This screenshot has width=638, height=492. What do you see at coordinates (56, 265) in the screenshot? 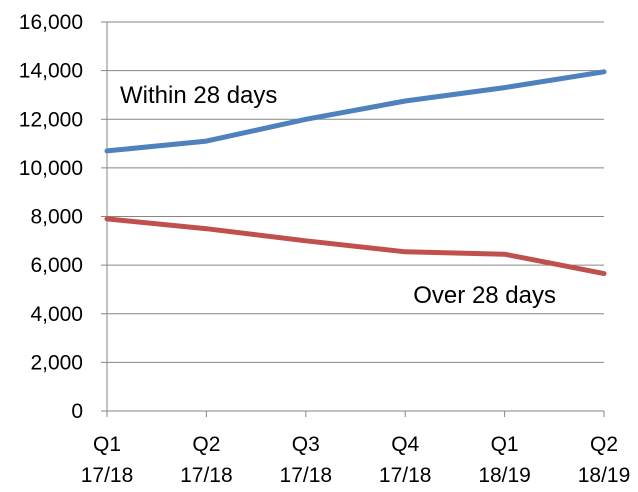
I see `y-tick-label: 6,000` at bounding box center [56, 265].